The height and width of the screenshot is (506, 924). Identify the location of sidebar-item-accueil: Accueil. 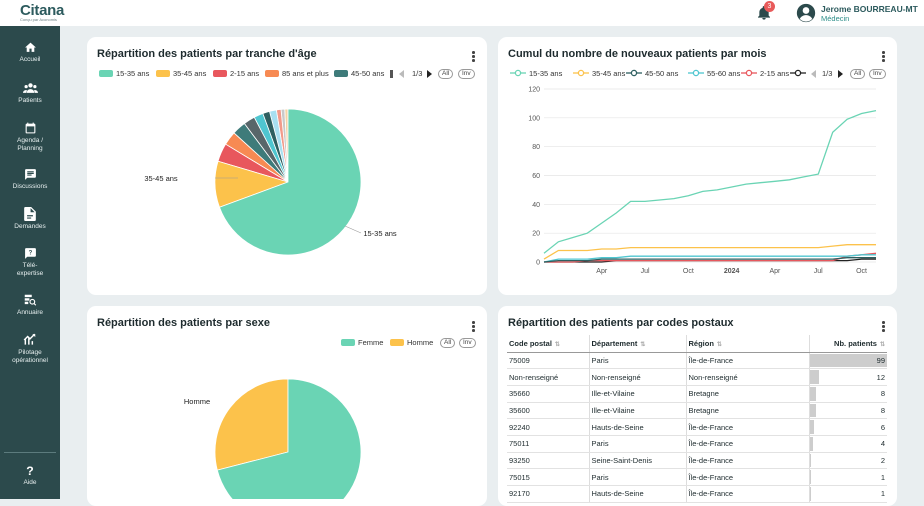
(30, 52).